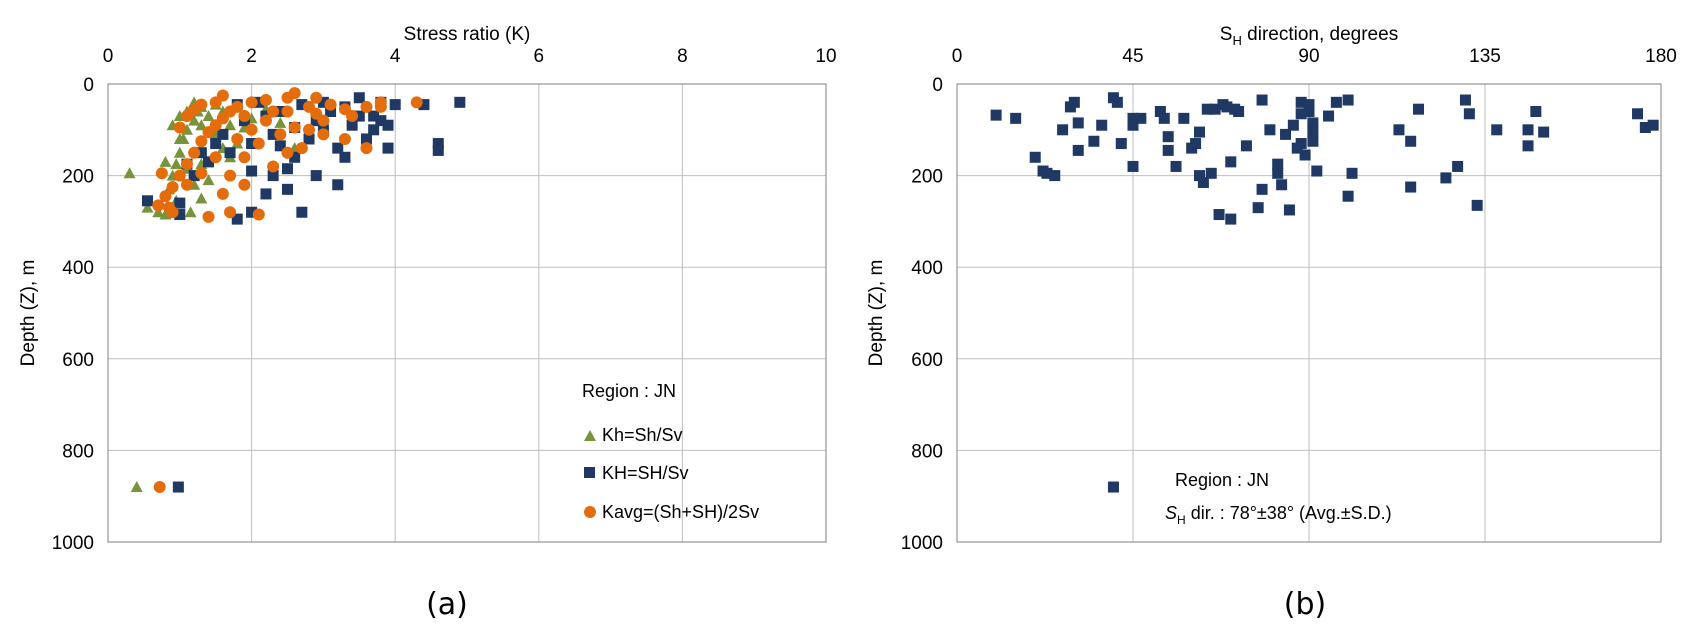 This screenshot has height=642, width=1699. Describe the element at coordinates (1305, 604) in the screenshot. I see `panel-label-b: (b)` at that location.